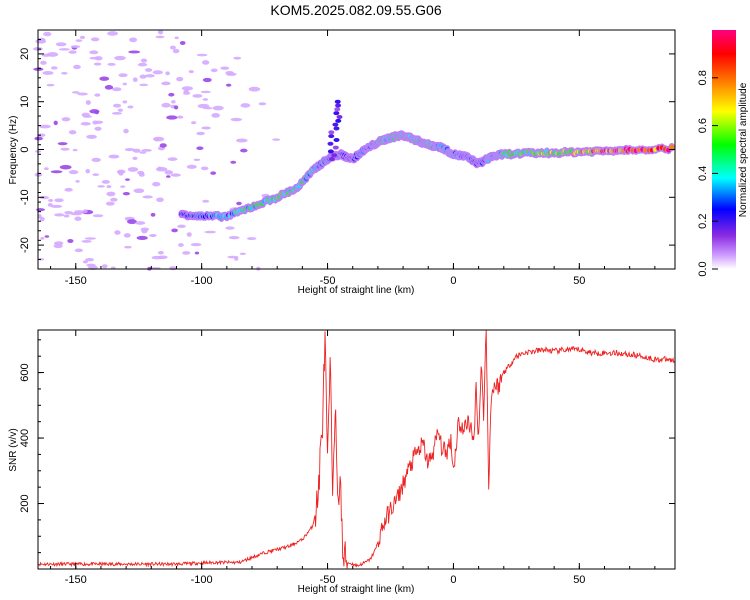 This screenshot has height=600, width=750. What do you see at coordinates (356, 290) in the screenshot?
I see `spectrogram-x-axis-title: Height of straight line (km)` at bounding box center [356, 290].